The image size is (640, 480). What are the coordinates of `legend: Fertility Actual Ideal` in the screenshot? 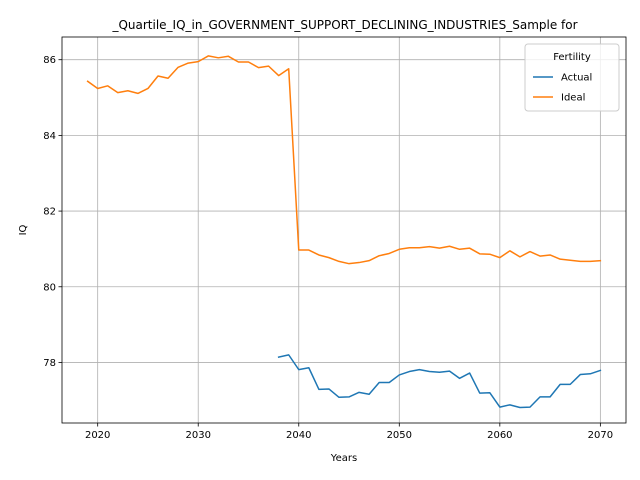 It's located at (572, 77).